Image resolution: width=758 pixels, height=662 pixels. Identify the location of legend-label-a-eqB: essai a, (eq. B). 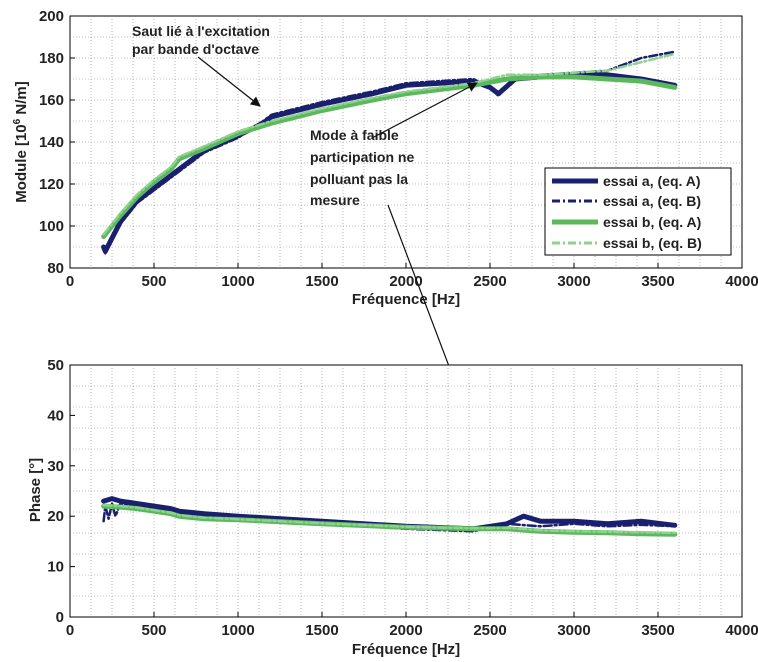
(652, 201).